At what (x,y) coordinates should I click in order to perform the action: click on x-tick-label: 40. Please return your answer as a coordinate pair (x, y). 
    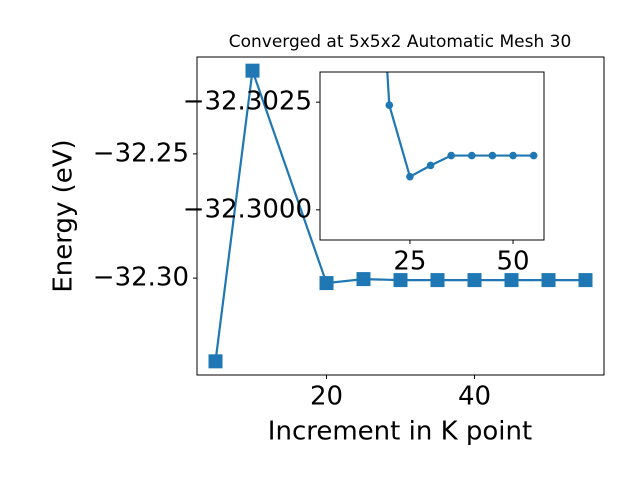
    Looking at the image, I should click on (474, 397).